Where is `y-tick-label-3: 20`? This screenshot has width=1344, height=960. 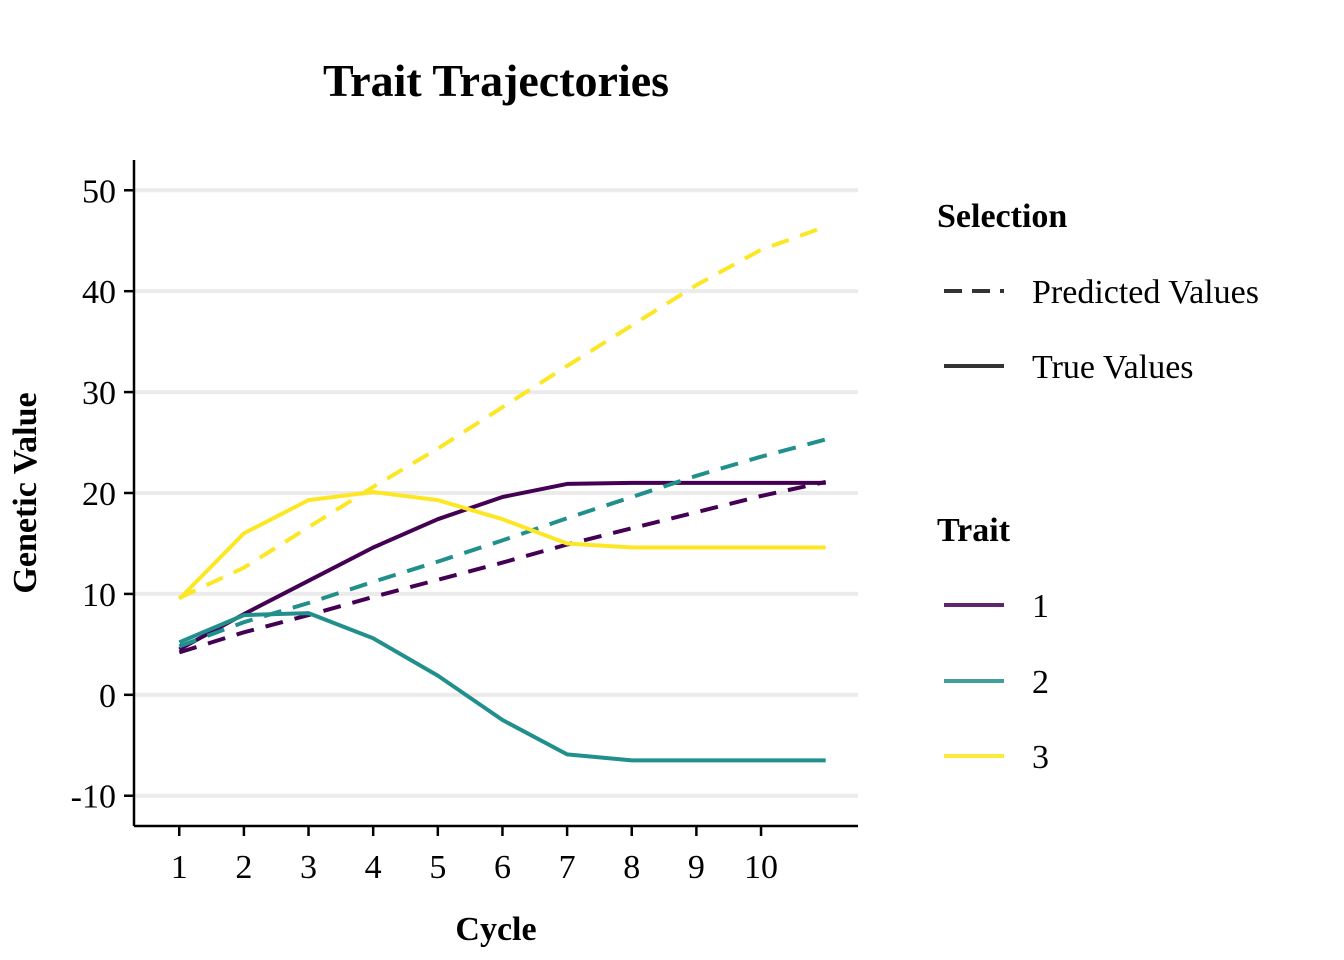 y-tick-label-3: 20 is located at coordinates (99, 494).